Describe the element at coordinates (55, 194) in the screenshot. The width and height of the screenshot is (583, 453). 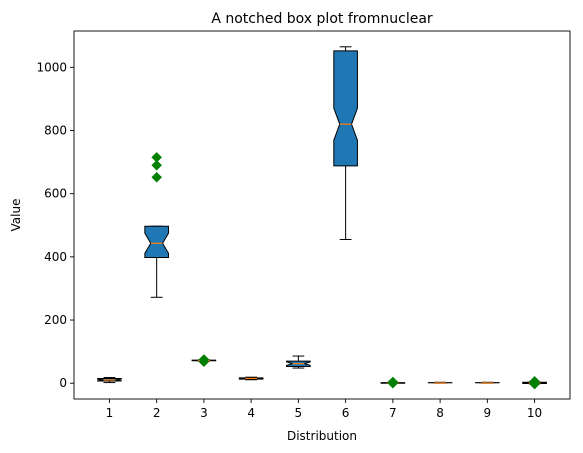
I see `y-tick-label: 600` at that location.